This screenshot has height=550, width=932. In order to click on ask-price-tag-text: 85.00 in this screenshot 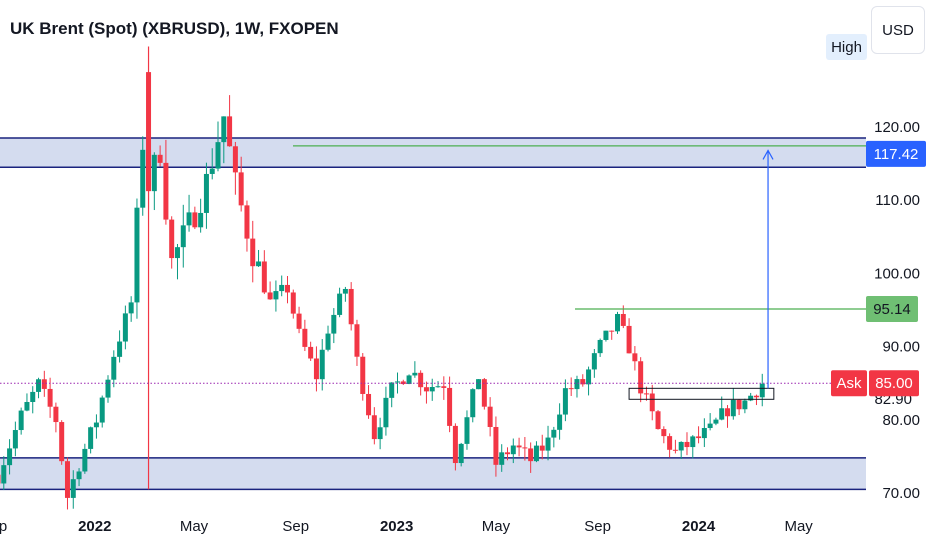, I will do `click(894, 383)`.